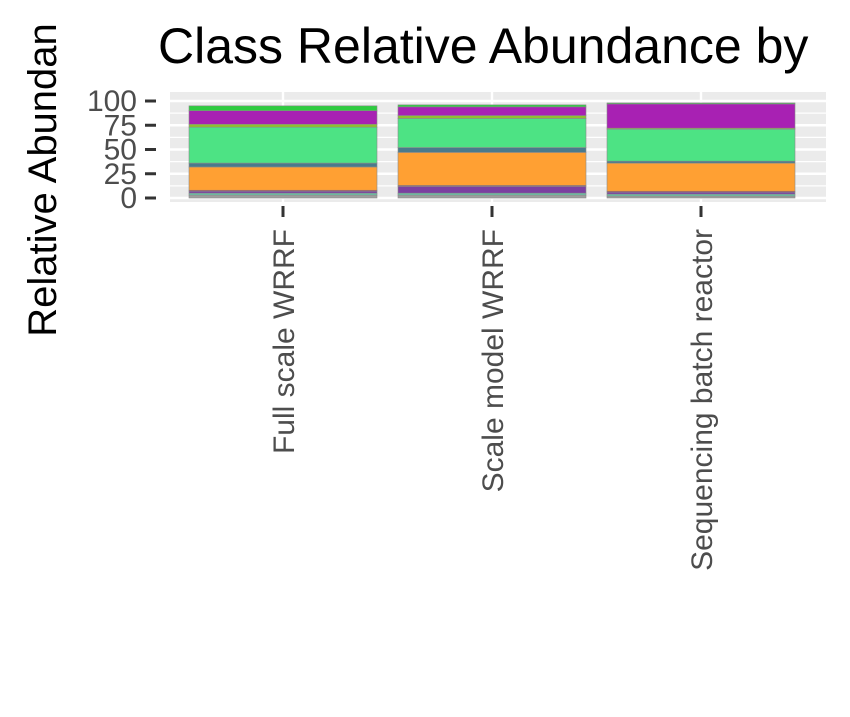 Image resolution: width=850 pixels, height=717 pixels. What do you see at coordinates (120, 125) in the screenshot?
I see `y-tick-label: 75` at bounding box center [120, 125].